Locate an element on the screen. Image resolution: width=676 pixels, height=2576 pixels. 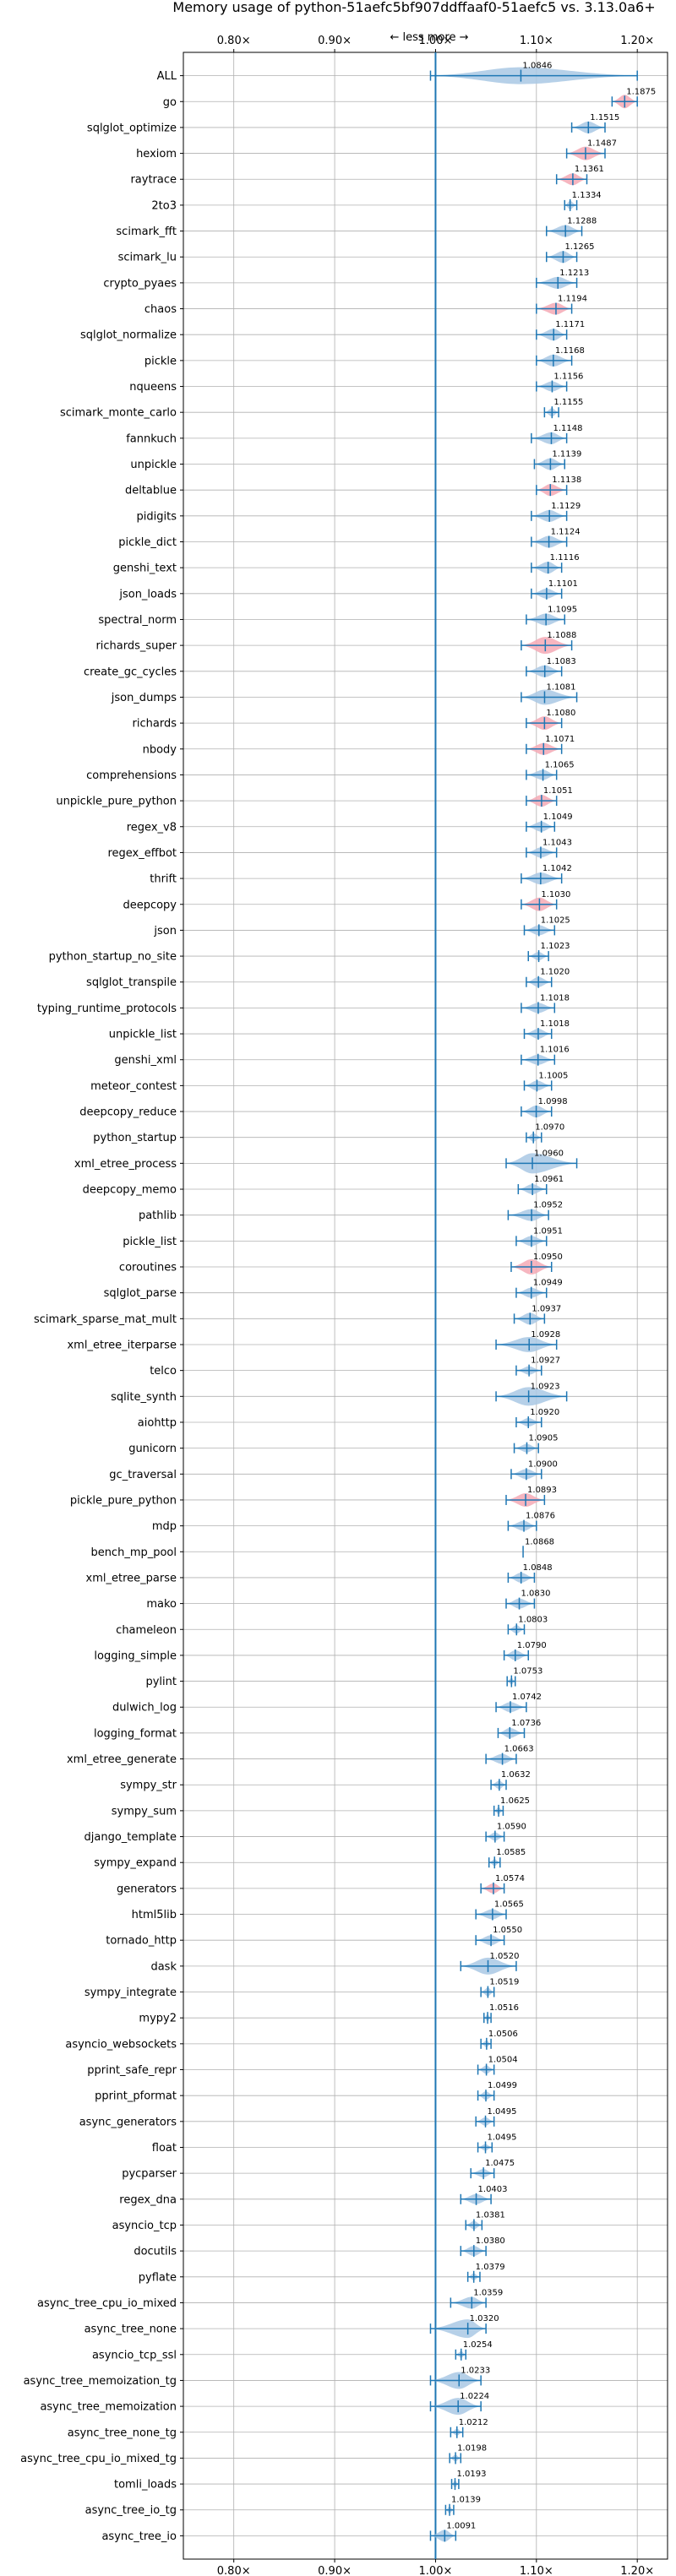
value-label: 1.1071 is located at coordinates (560, 739).